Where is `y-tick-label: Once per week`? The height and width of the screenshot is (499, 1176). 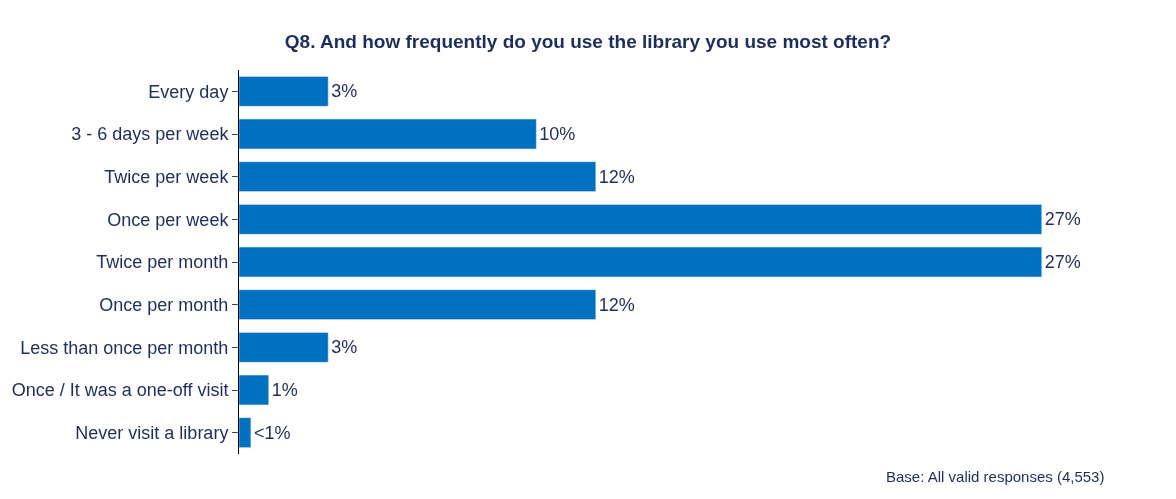
y-tick-label: Once per week is located at coordinates (168, 219).